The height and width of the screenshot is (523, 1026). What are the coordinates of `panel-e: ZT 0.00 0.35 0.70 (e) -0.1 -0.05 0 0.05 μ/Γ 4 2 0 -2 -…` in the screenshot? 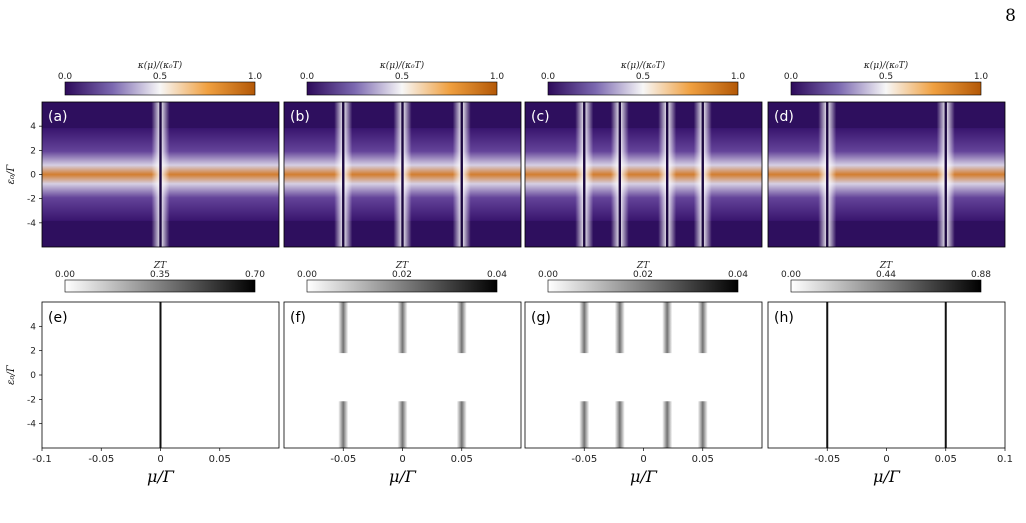 It's located at (143, 373).